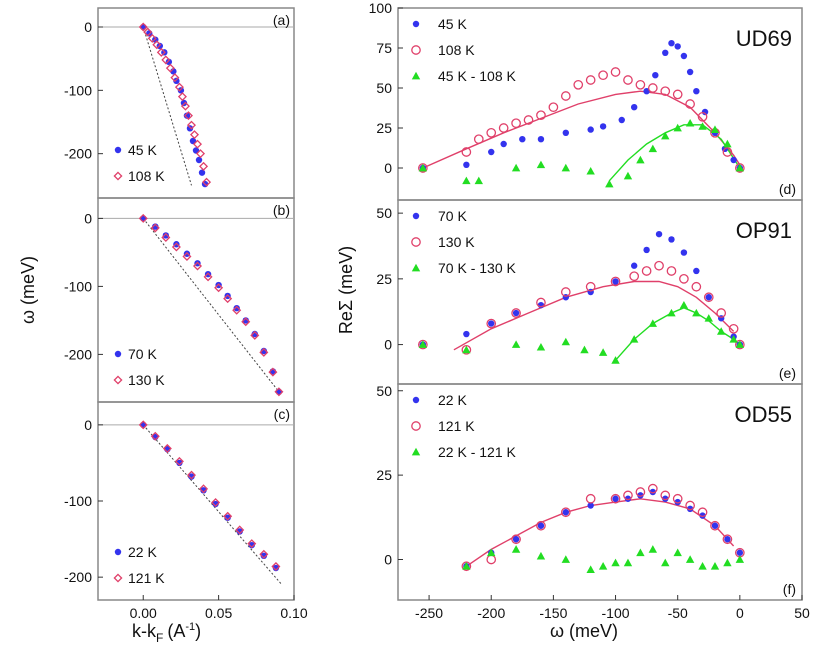 This screenshot has width=822, height=656. What do you see at coordinates (293, 613) in the screenshot?
I see `x-tick-label: 0.10` at bounding box center [293, 613].